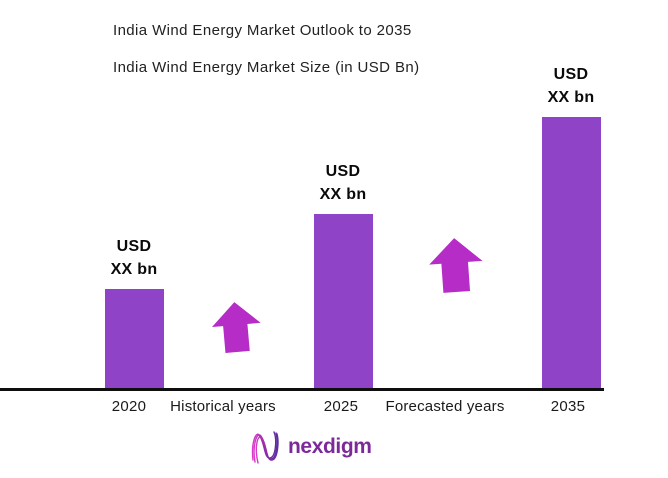  What do you see at coordinates (223, 406) in the screenshot?
I see `period-label-historical: Historical years` at bounding box center [223, 406].